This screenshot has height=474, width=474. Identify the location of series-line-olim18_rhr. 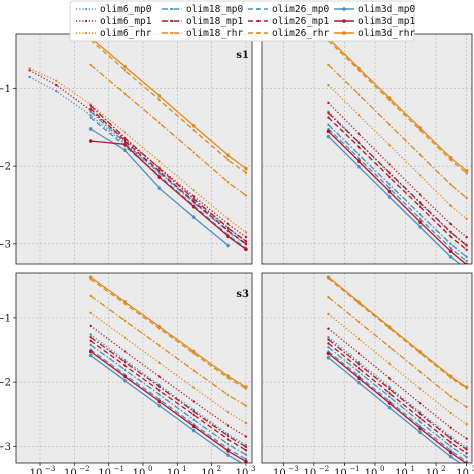
(168, 351).